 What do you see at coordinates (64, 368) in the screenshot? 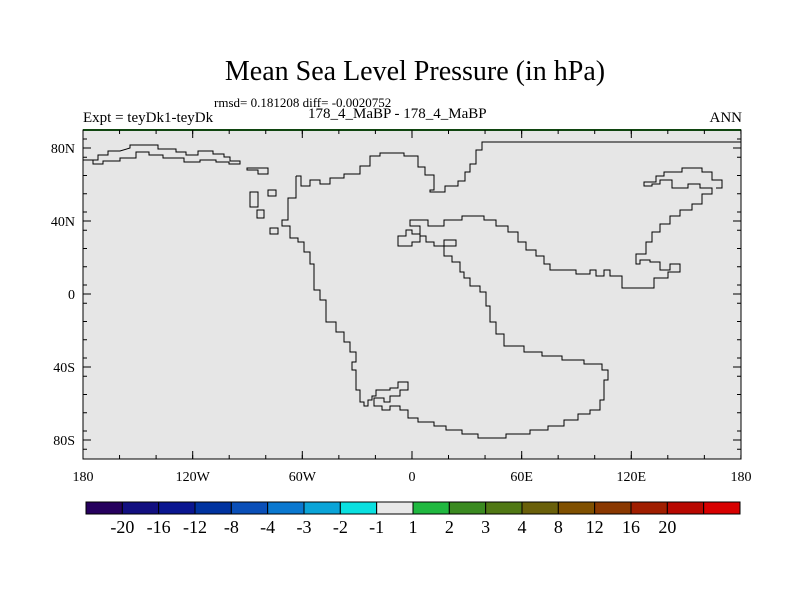
I see `lat-tick-label: 40S` at bounding box center [64, 368].